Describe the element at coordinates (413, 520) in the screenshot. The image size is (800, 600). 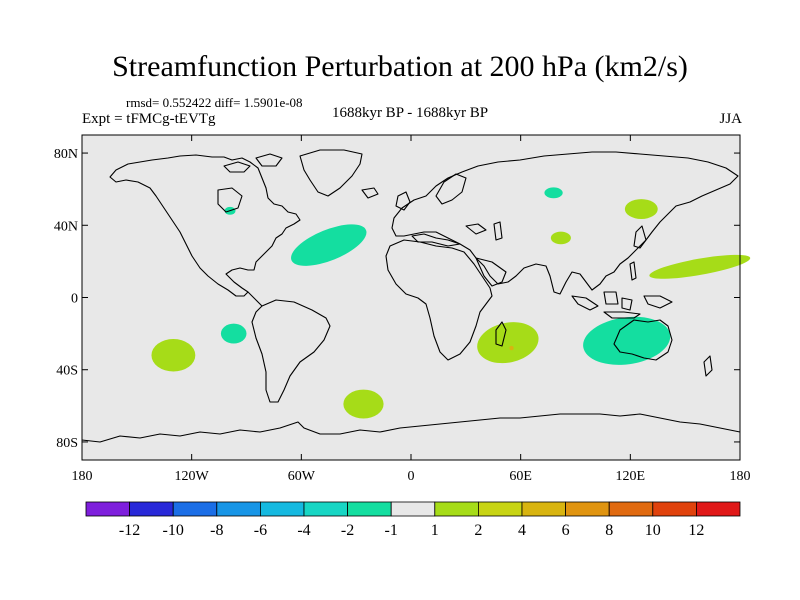
I see `colorbar: -12 -10 -8 -6 -4 -2 -1 1 2 4 6 8 10 12` at that location.